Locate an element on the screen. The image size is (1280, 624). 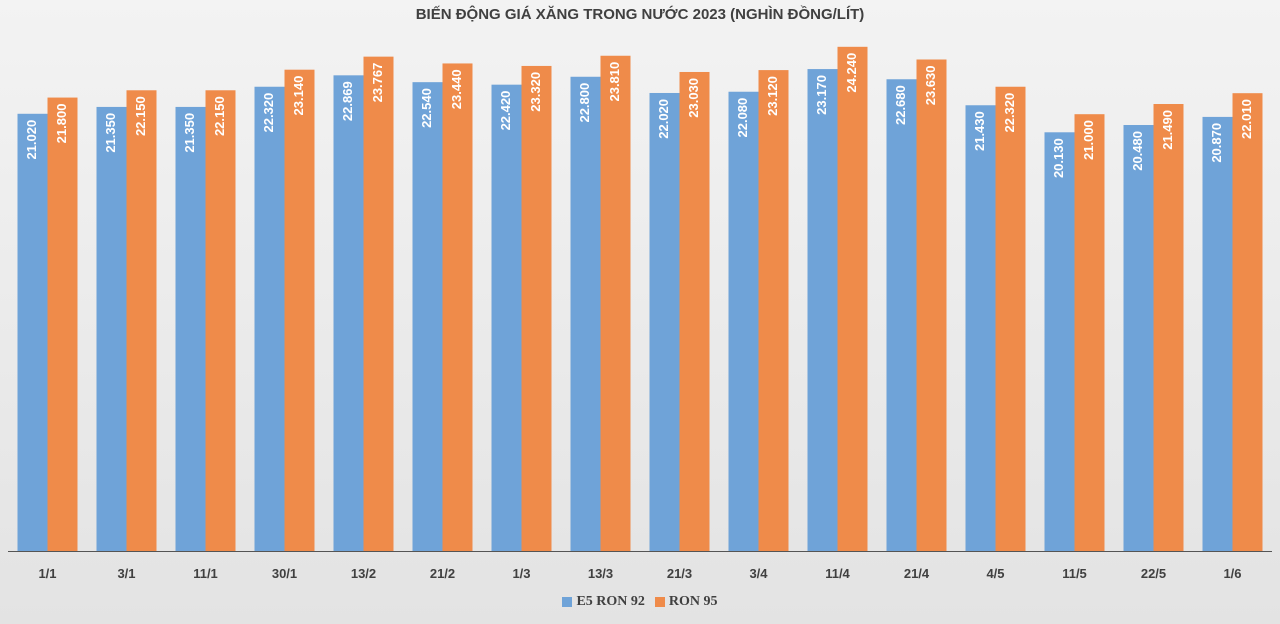
x-tick-label: 1/6 is located at coordinates (1232, 573).